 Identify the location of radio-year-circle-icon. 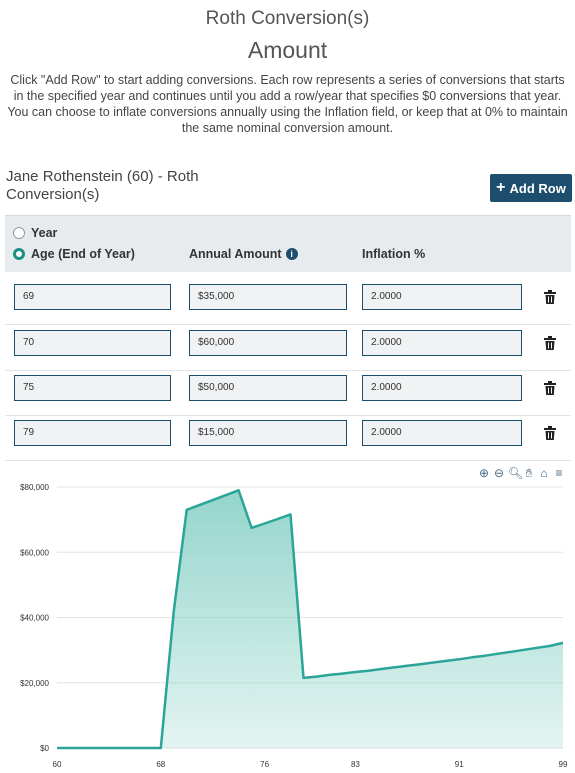
(19, 233).